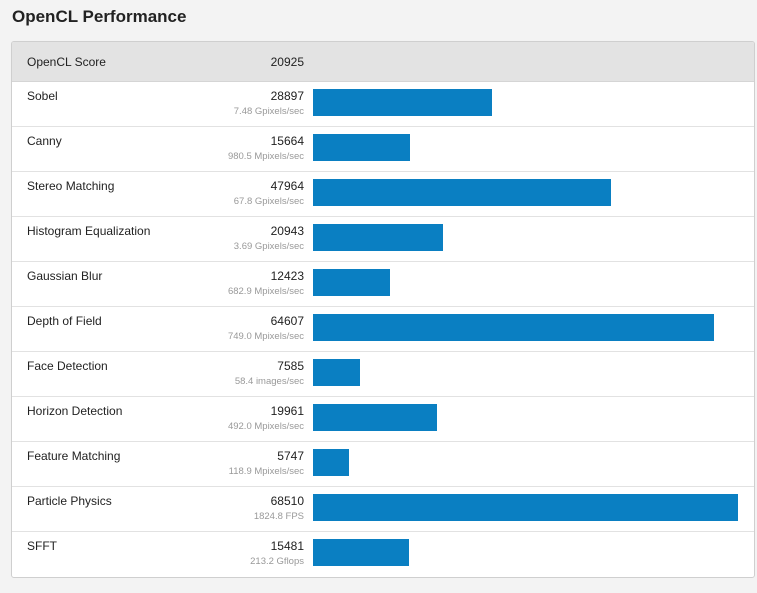 Image resolution: width=757 pixels, height=593 pixels. Describe the element at coordinates (42, 96) in the screenshot. I see `benchmark-name: Sobel` at that location.